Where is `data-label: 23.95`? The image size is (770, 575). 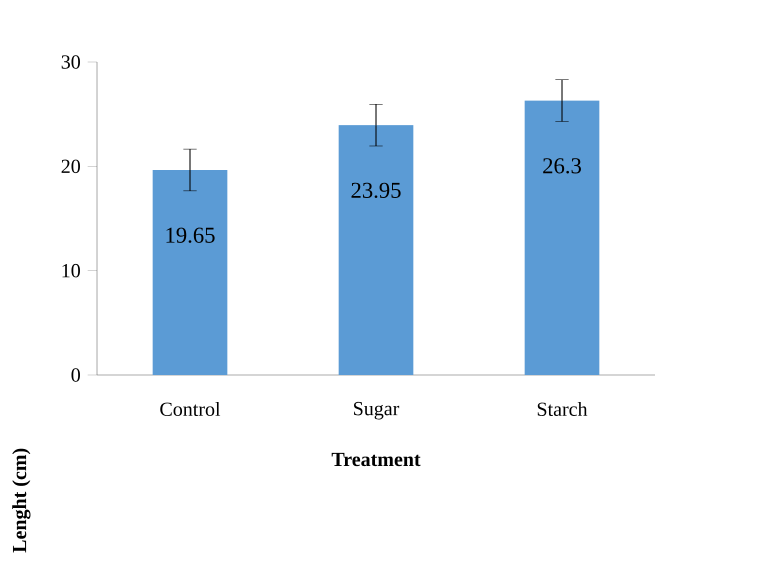 data-label: 23.95 is located at coordinates (376, 190).